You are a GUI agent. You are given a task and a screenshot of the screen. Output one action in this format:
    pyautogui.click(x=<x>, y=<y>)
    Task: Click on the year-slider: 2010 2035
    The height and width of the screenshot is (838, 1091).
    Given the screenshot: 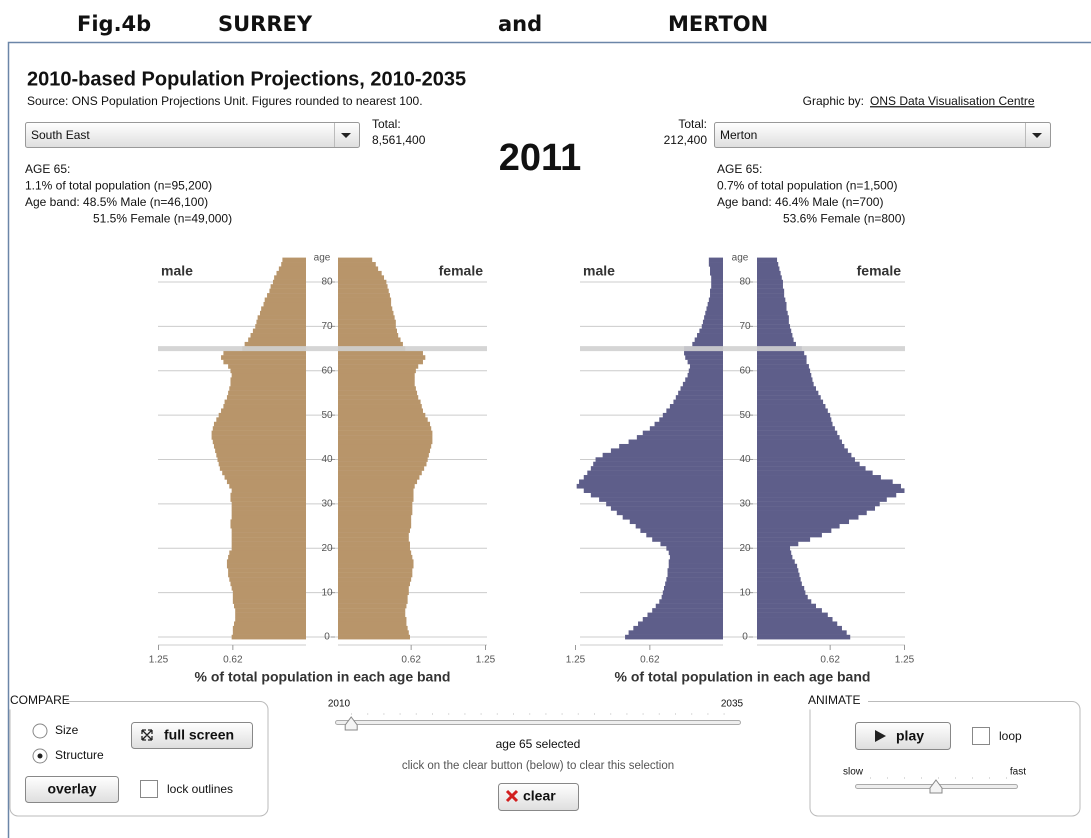 What is the action you would take?
    pyautogui.click(x=536, y=715)
    